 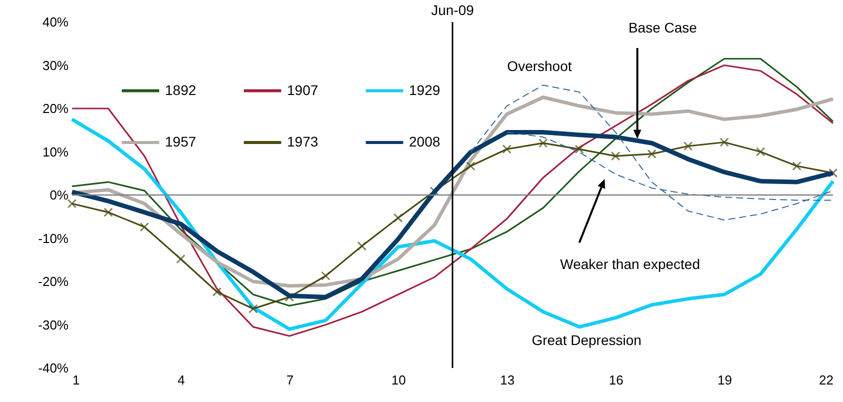 I want to click on x-tick-label: 19, so click(x=725, y=380).